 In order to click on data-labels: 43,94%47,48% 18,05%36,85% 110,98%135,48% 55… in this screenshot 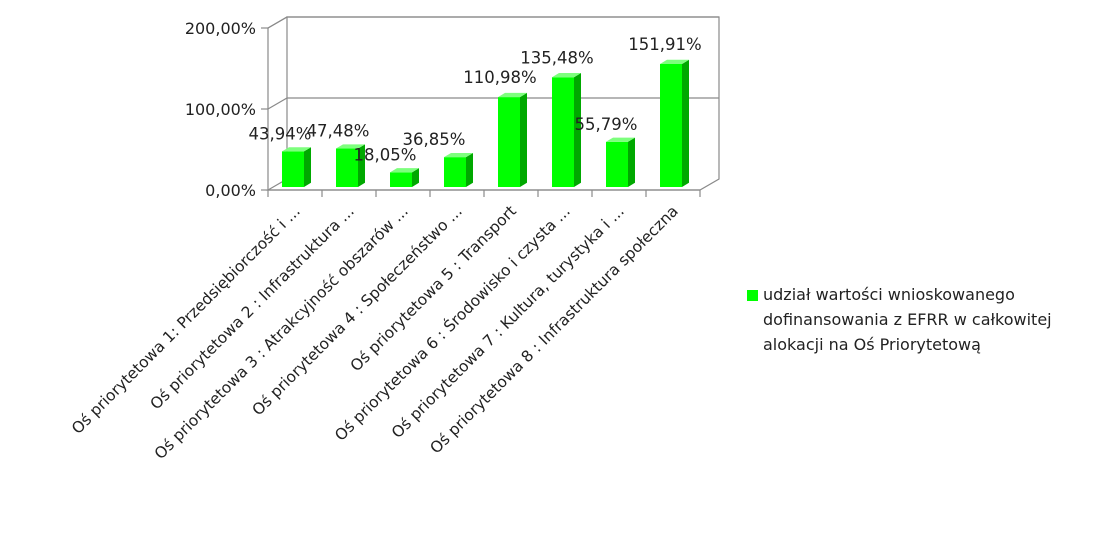, I will do `click(475, 99)`.